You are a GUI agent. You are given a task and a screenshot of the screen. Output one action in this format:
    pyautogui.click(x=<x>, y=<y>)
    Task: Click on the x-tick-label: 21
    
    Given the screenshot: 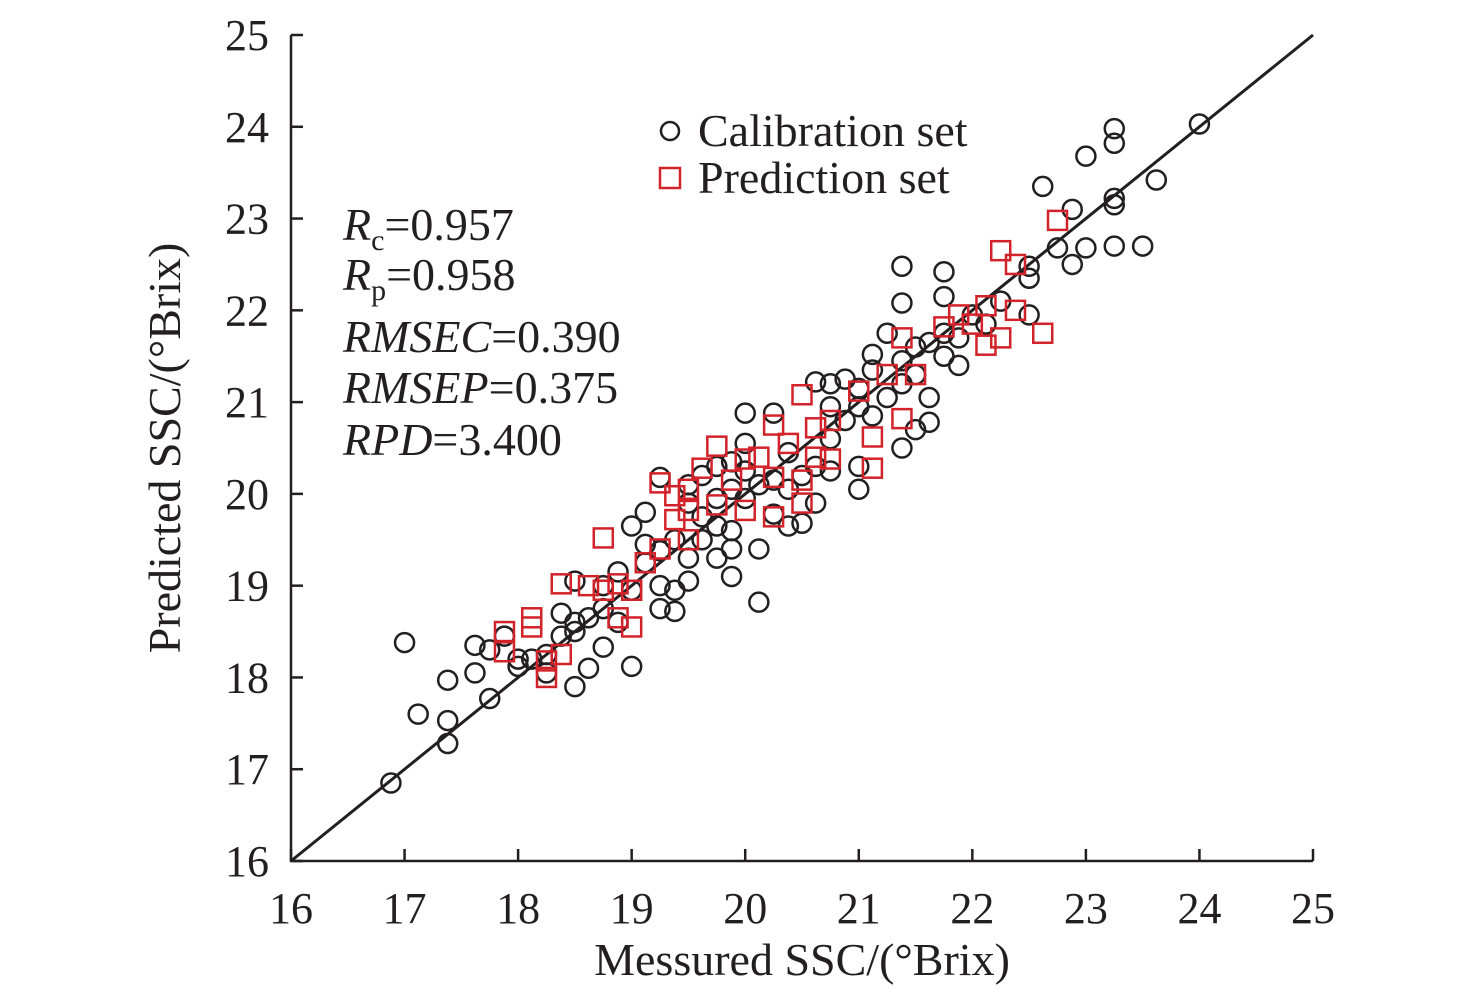 What is the action you would take?
    pyautogui.click(x=859, y=908)
    